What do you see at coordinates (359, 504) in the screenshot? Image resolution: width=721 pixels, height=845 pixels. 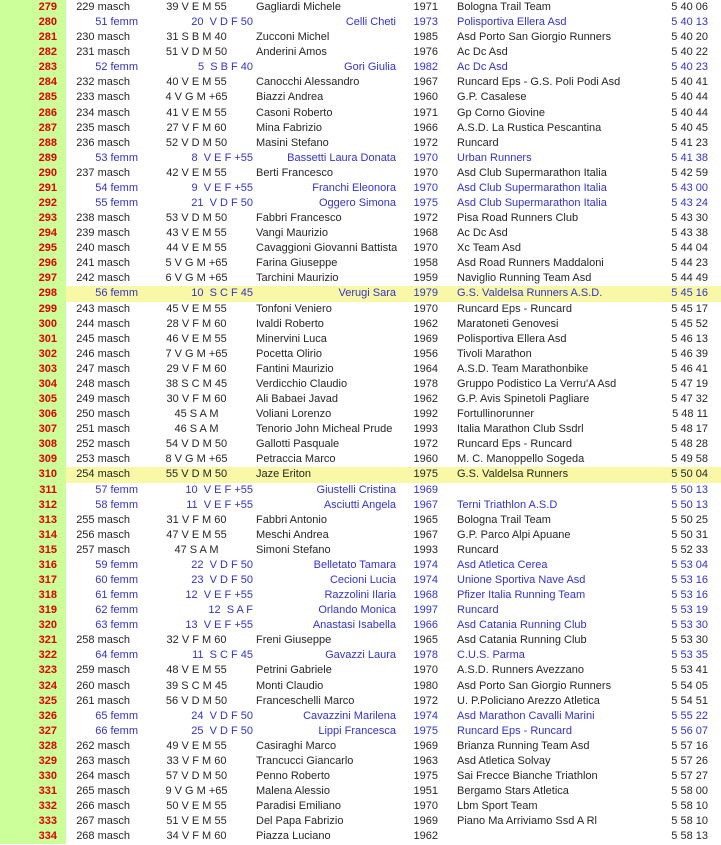 I see `athlete-name-cell: Asciutti Angela` at bounding box center [359, 504].